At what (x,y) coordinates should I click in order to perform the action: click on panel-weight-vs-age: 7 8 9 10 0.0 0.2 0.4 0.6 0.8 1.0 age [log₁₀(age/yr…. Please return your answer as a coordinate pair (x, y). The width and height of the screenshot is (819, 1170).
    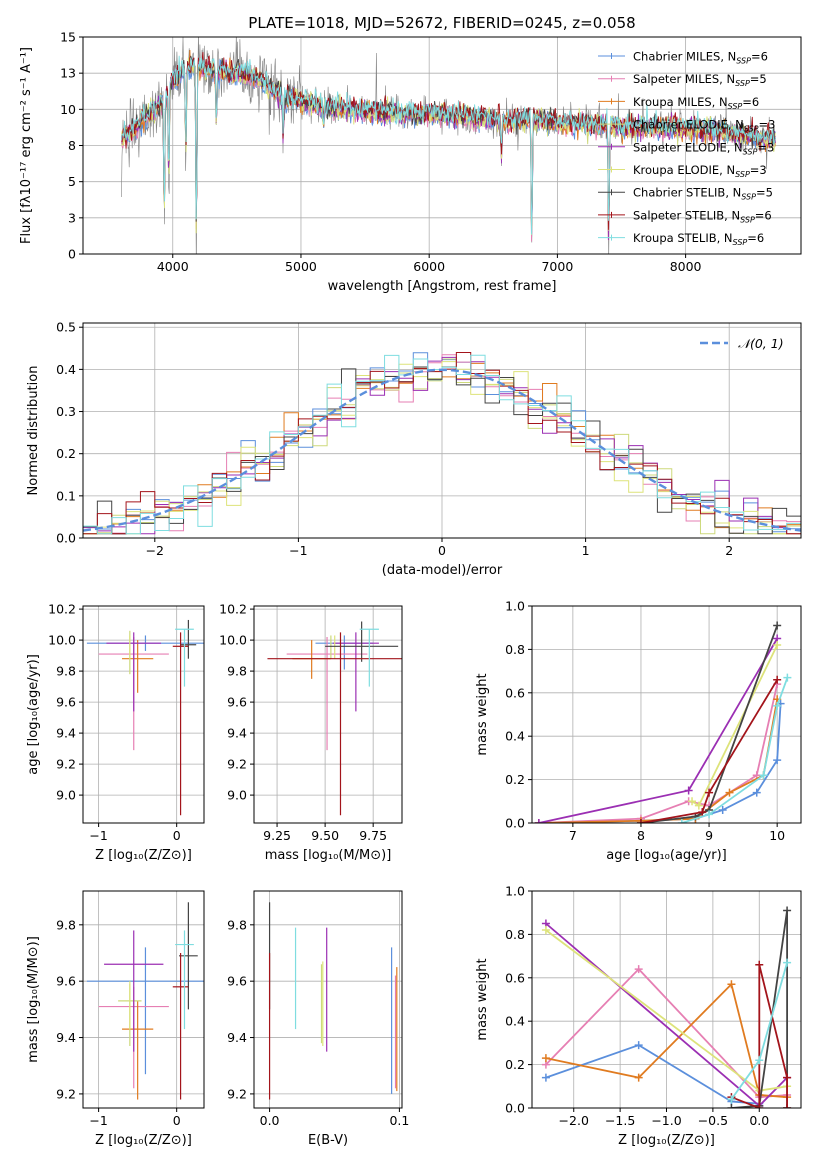
    Looking at the image, I should click on (638, 731).